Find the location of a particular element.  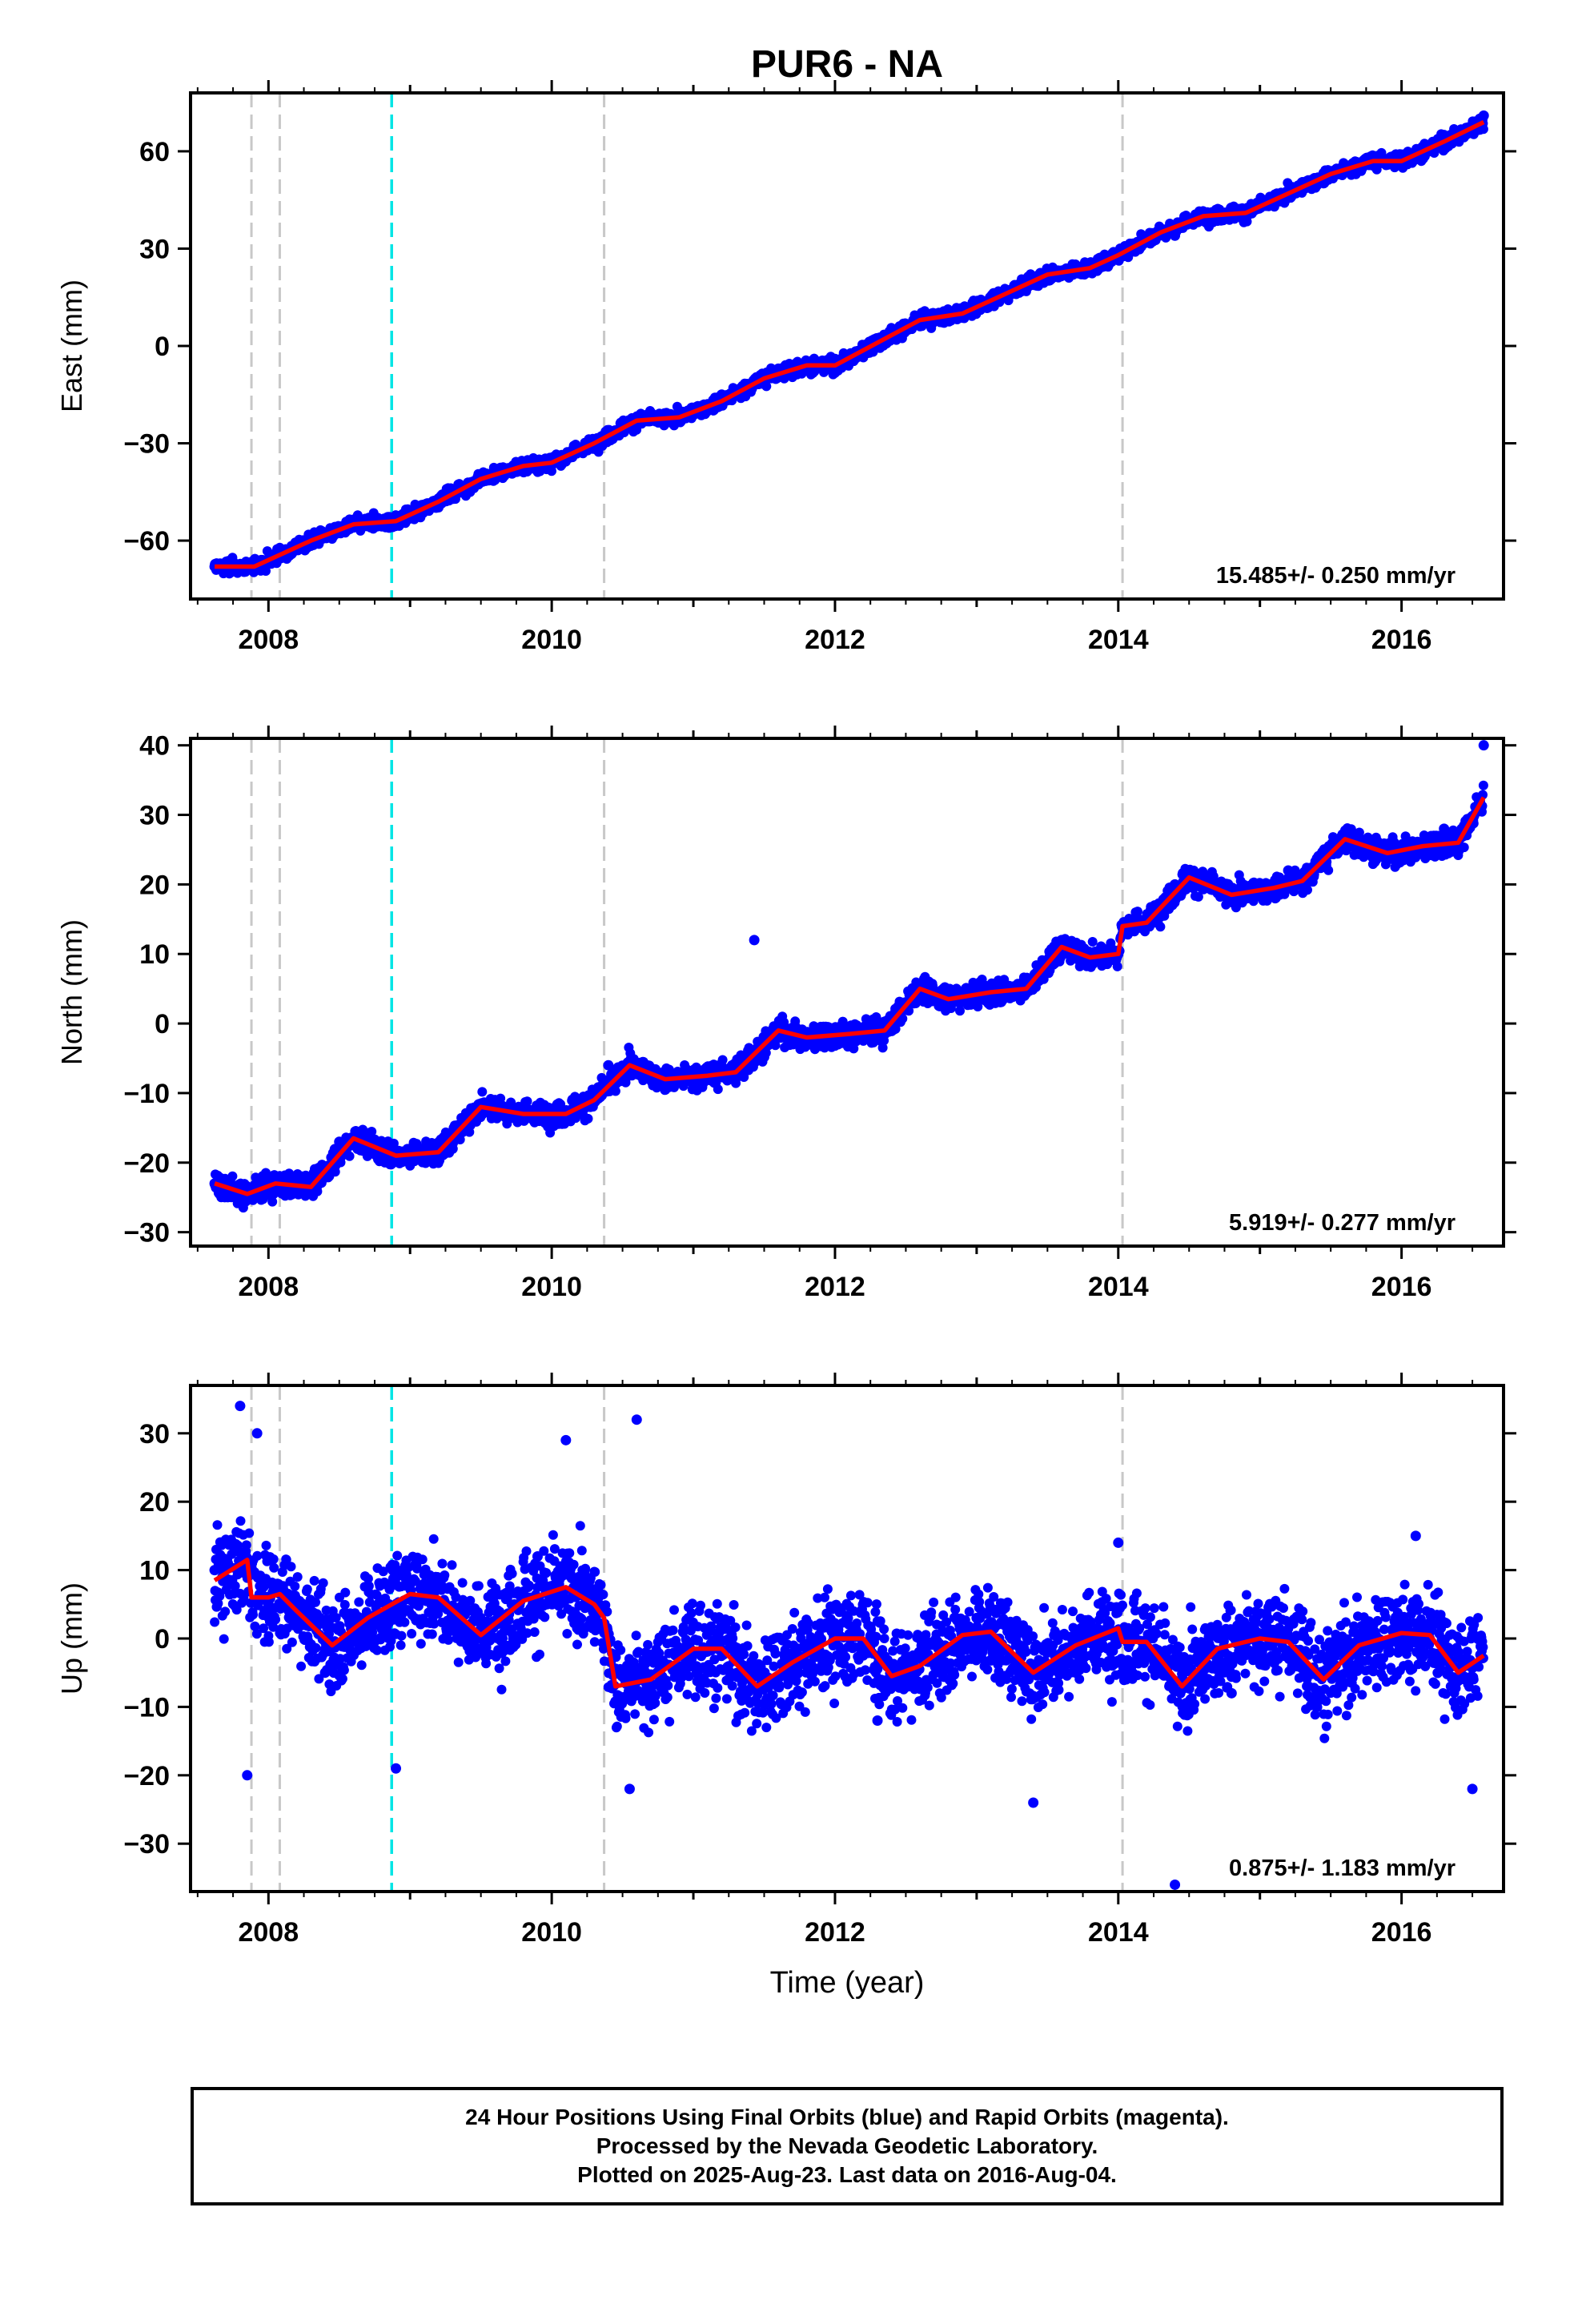

x-tick-label-2008: 2008 is located at coordinates (268, 640).